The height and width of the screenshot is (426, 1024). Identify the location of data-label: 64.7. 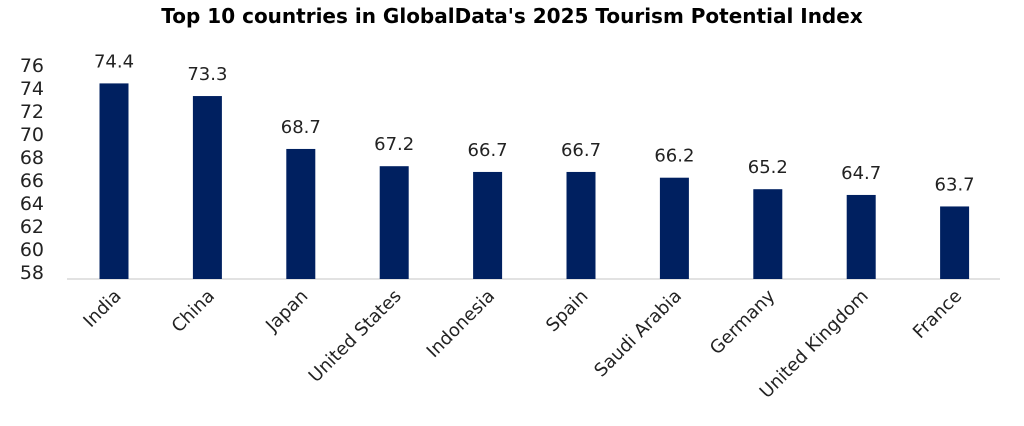
(861, 173).